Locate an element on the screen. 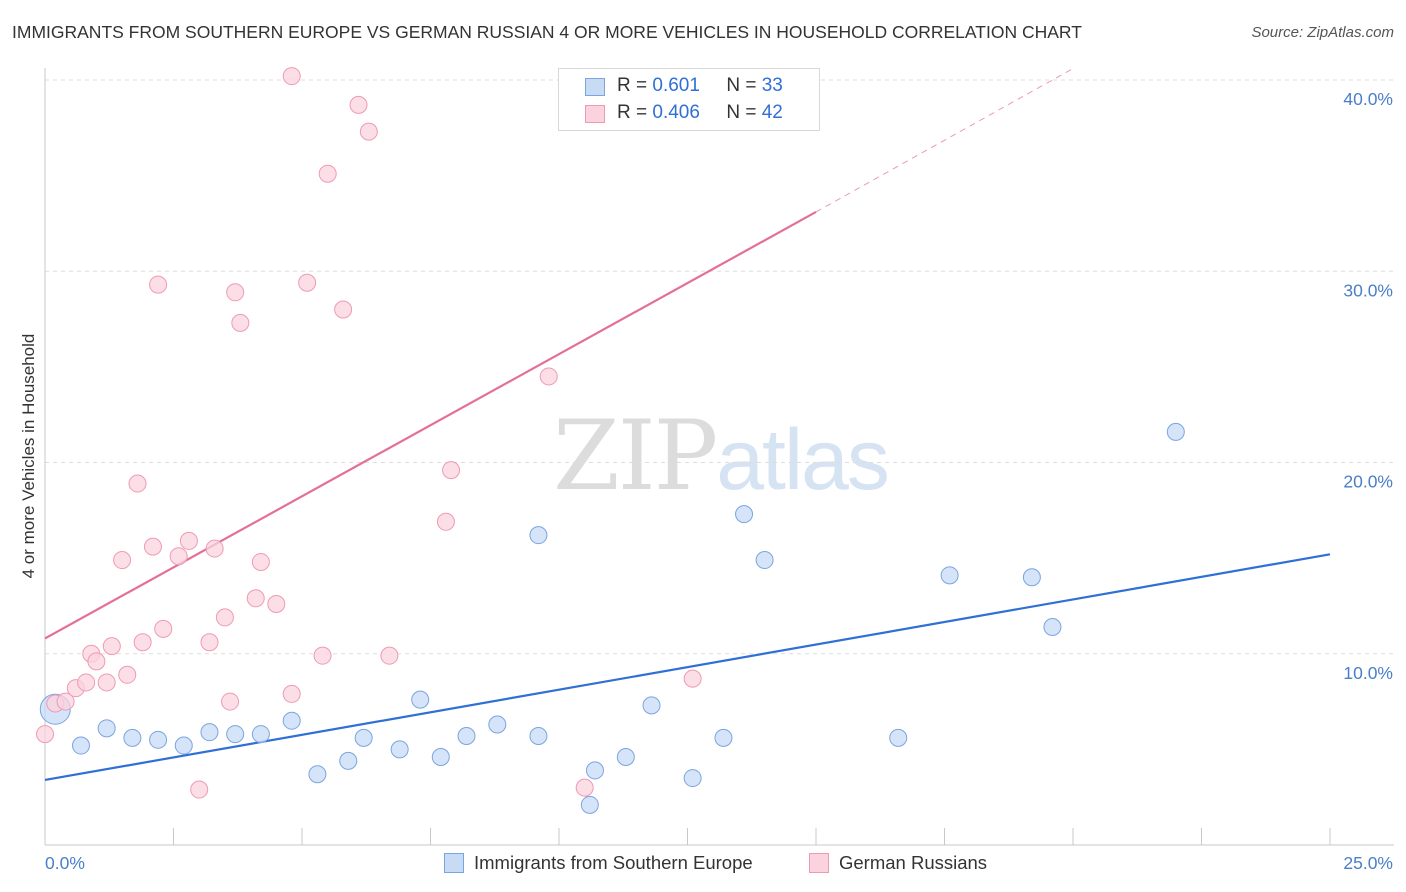 Image resolution: width=1406 pixels, height=892 pixels. y-tick-label: 40.0% is located at coordinates (1368, 99).